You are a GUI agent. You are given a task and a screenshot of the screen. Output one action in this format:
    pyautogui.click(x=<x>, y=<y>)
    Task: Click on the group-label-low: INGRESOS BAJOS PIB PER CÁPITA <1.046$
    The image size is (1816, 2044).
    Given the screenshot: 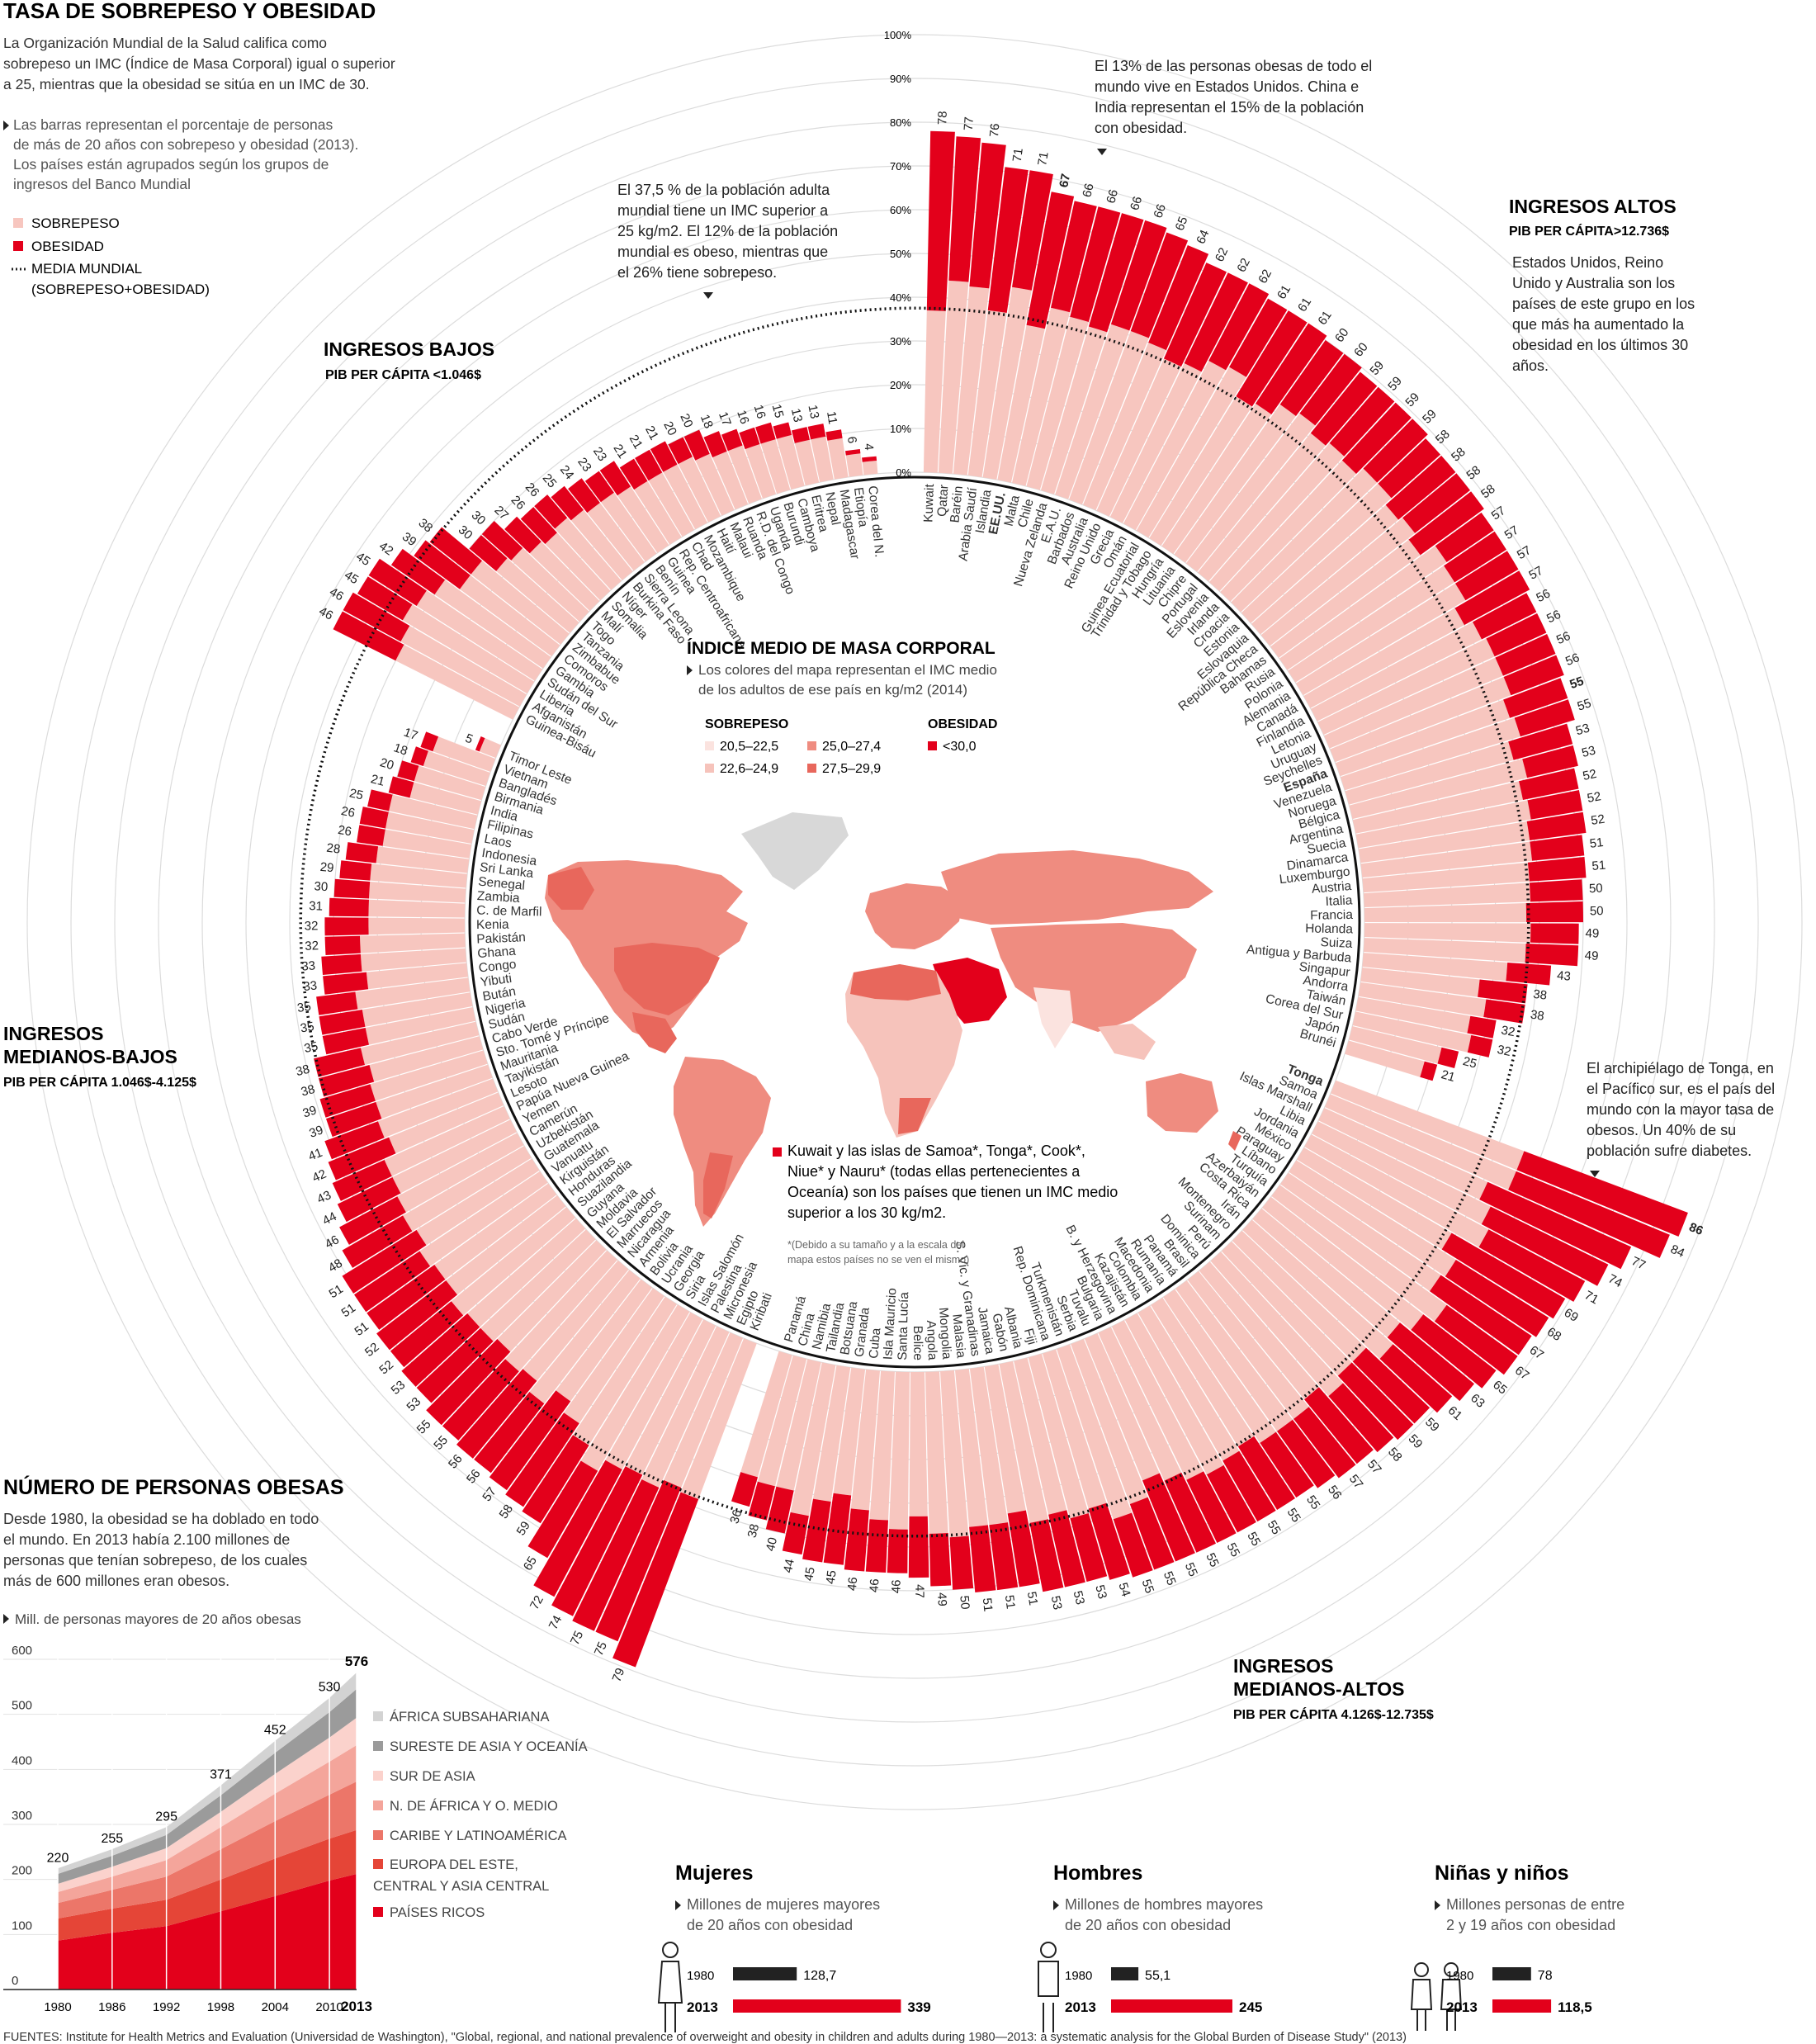 What is the action you would take?
    pyautogui.click(x=409, y=360)
    